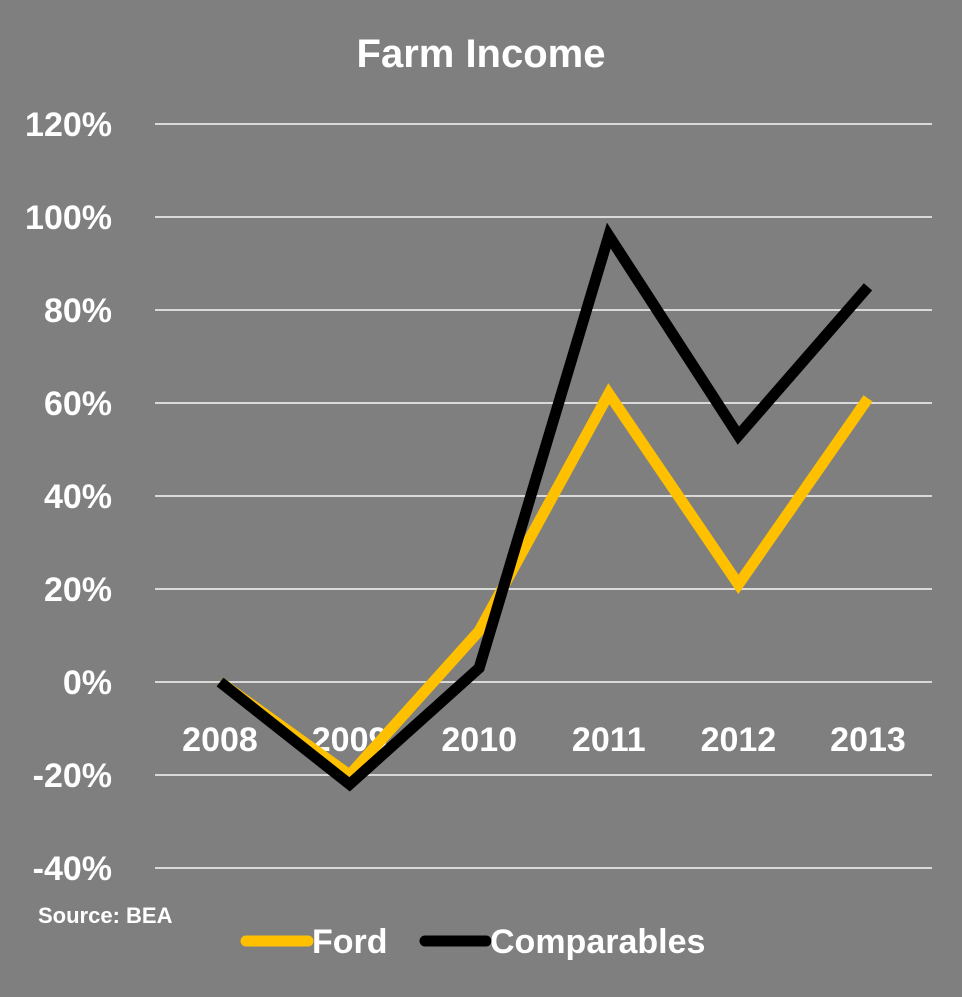 This screenshot has height=997, width=962. What do you see at coordinates (868, 740) in the screenshot?
I see `x-tick-label: 2013` at bounding box center [868, 740].